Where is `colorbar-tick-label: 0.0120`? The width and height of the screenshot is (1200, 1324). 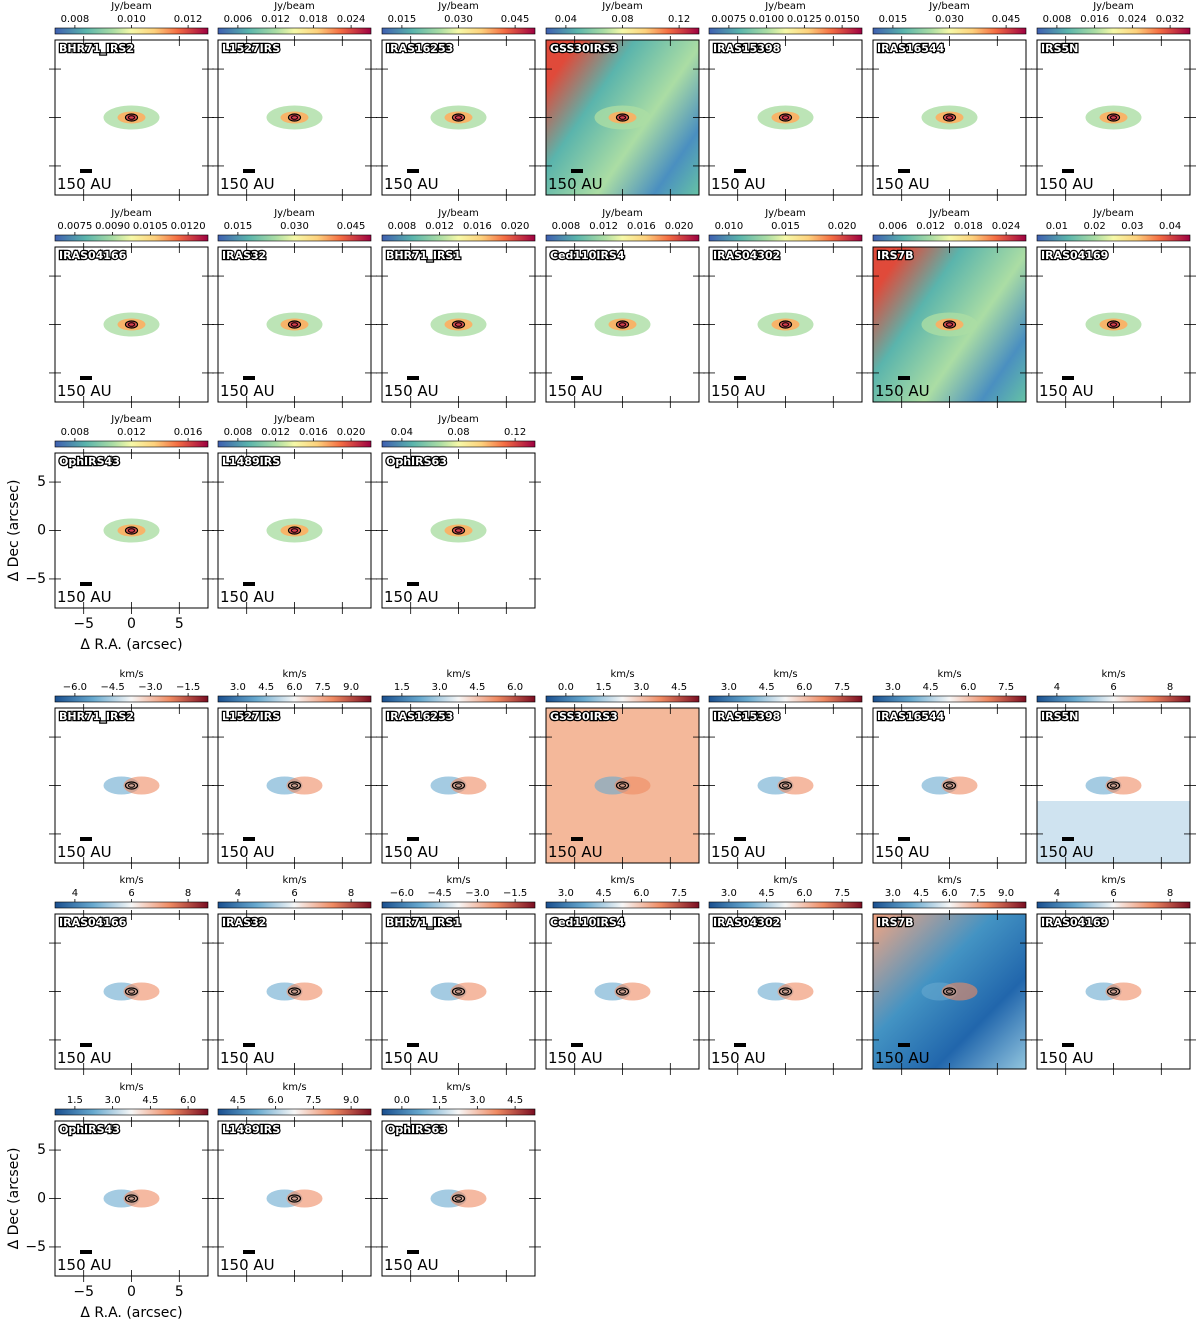 colorbar-tick-label: 0.0120 is located at coordinates (188, 226).